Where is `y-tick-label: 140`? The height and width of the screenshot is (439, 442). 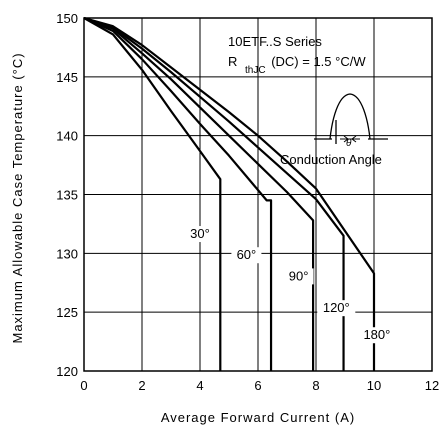
y-tick-label: 140 is located at coordinates (67, 136).